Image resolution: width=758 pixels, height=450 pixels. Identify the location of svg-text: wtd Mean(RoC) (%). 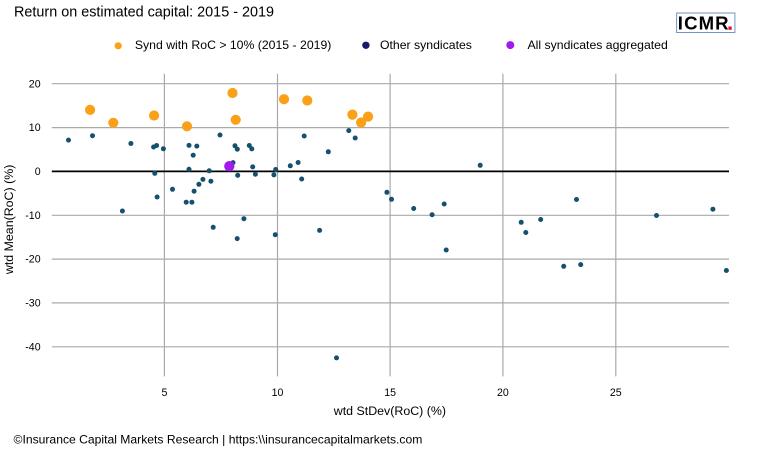
(9, 220).